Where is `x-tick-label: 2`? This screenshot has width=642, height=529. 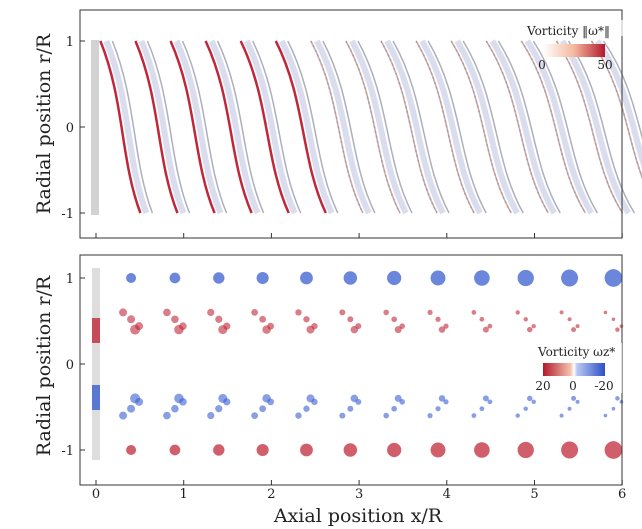 x-tick-label: 2 is located at coordinates (271, 494).